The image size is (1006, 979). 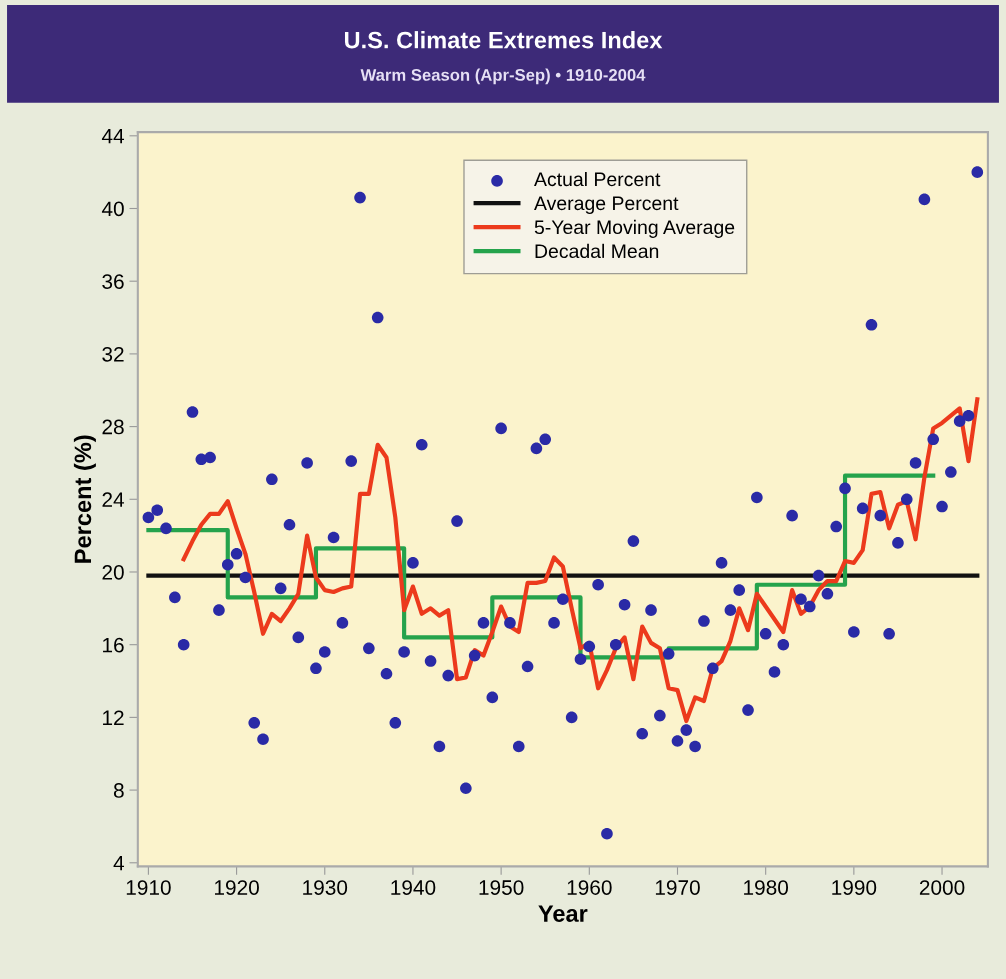 I want to click on x-tick-label: 1940, so click(x=413, y=887).